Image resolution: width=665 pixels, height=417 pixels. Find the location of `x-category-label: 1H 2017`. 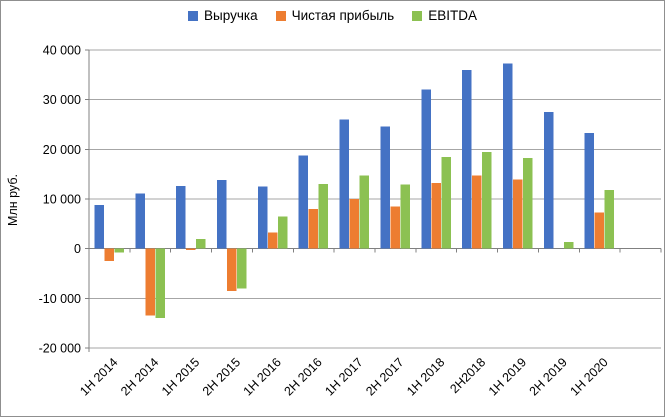

x-category-label: 1H 2017 is located at coordinates (343, 376).